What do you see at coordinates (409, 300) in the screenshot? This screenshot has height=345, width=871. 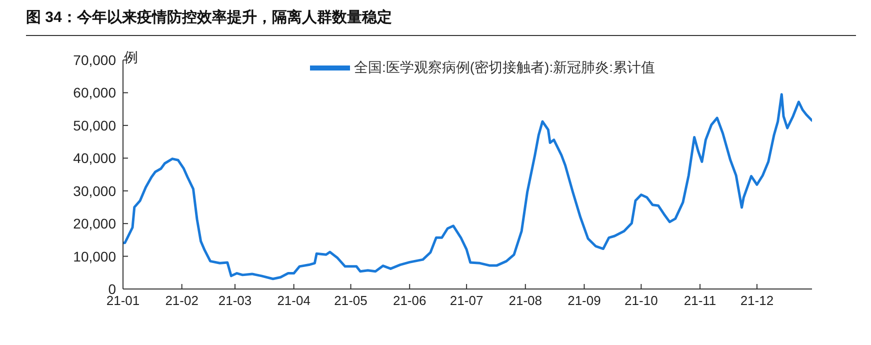 I see `x-tick-label: 21-06` at bounding box center [409, 300].